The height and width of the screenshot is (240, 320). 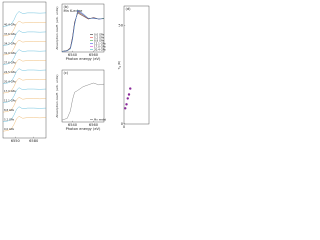 I want to click on curve-label: 31.0 GPa, so click(x=10, y=53).